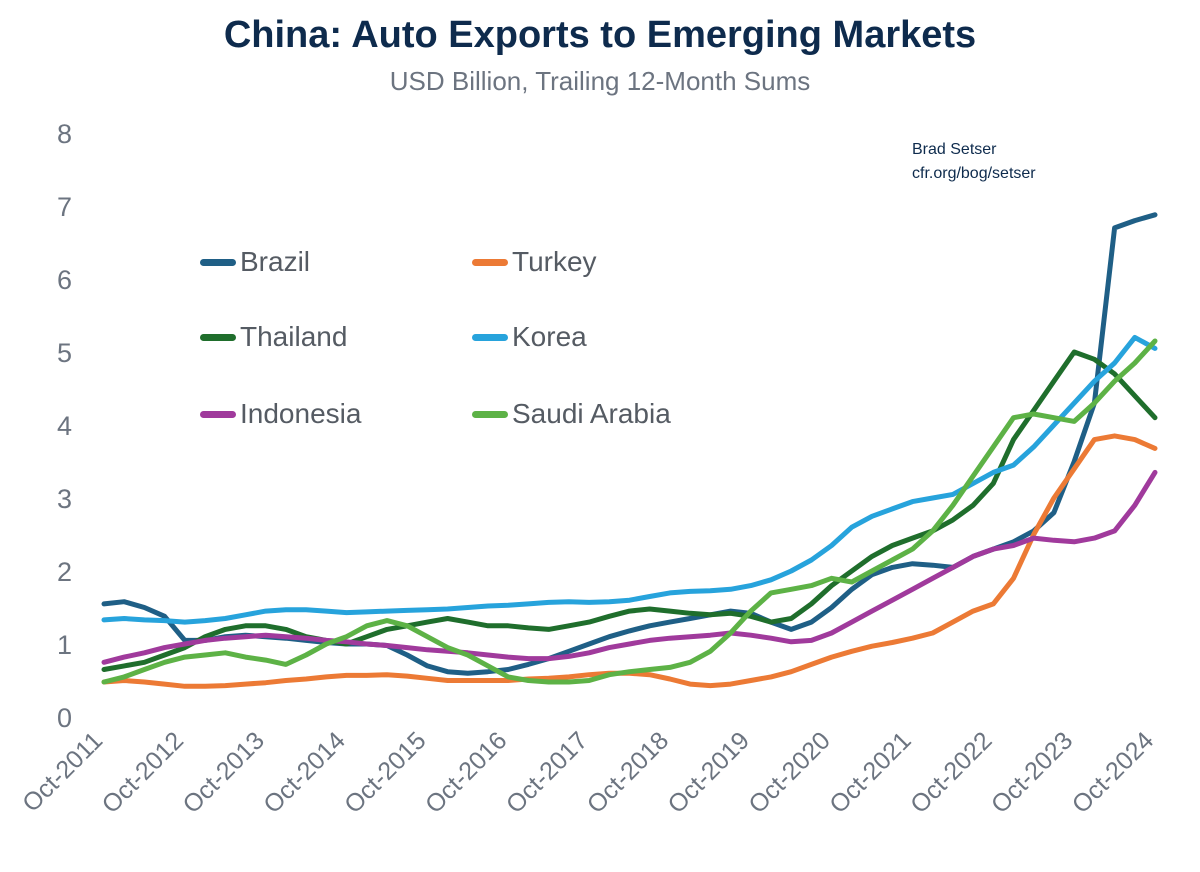 The height and width of the screenshot is (872, 1200). What do you see at coordinates (64, 207) in the screenshot?
I see `y-tick-label: 7` at bounding box center [64, 207].